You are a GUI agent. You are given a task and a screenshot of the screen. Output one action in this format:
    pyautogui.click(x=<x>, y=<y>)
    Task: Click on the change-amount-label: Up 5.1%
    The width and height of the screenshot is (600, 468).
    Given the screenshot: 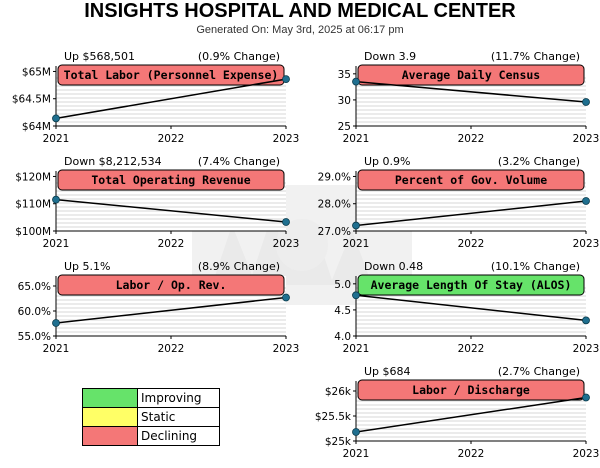 What is the action you would take?
    pyautogui.click(x=87, y=266)
    